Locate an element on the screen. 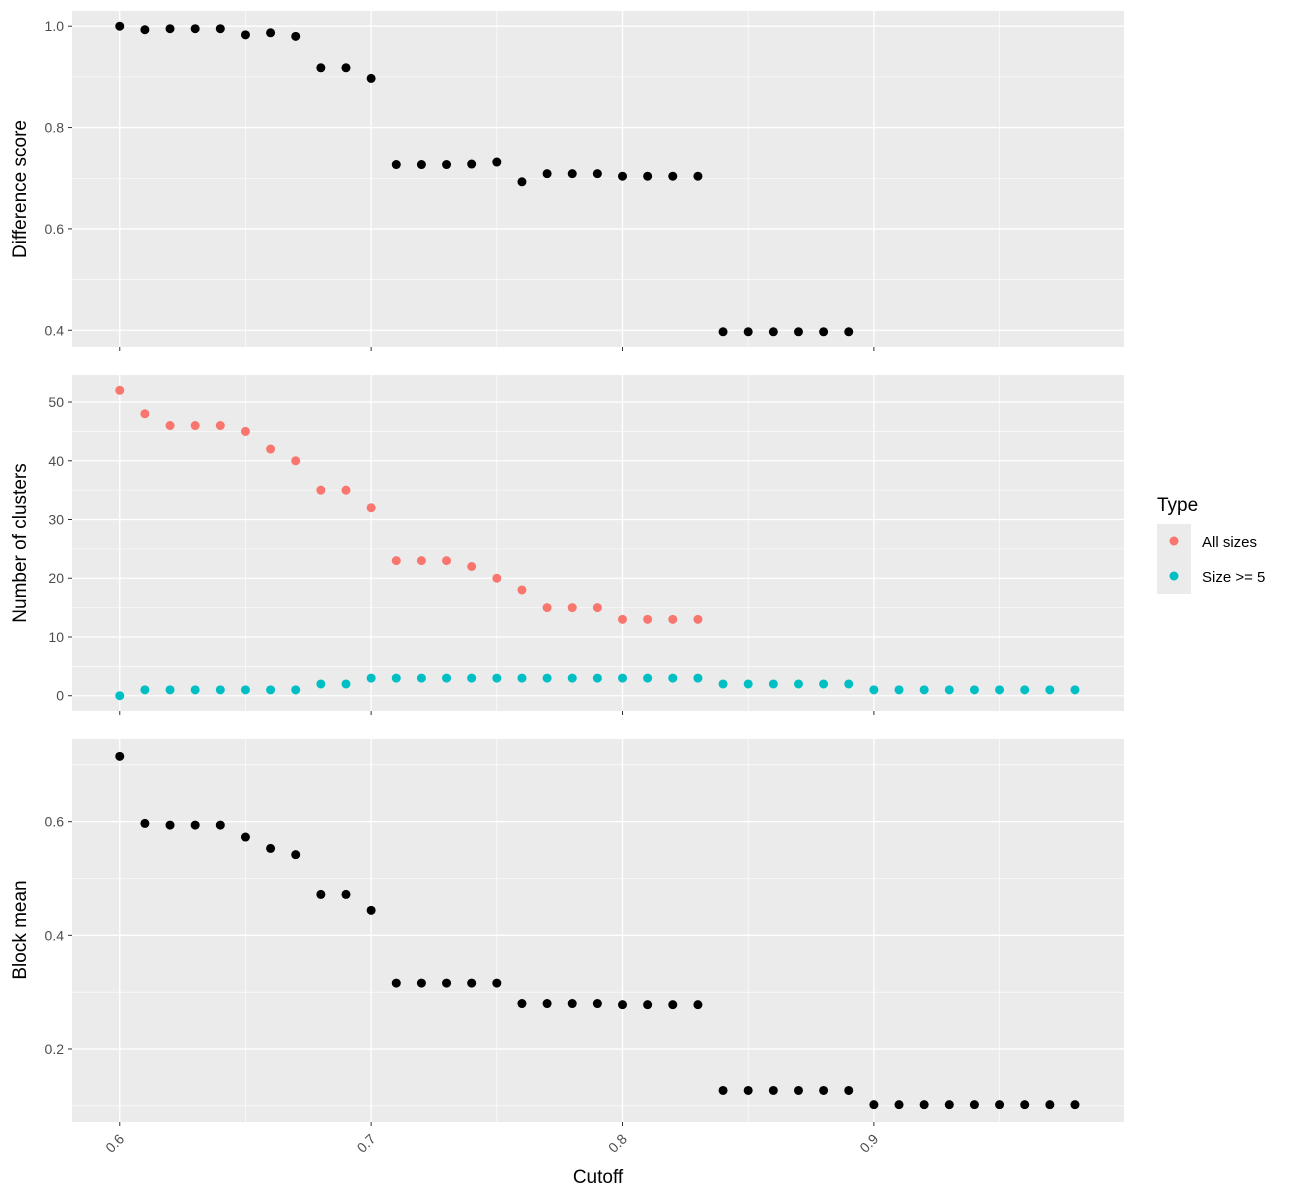 This screenshot has width=1300, height=1200. y-axis-title: Number of clusters is located at coordinates (20, 542).